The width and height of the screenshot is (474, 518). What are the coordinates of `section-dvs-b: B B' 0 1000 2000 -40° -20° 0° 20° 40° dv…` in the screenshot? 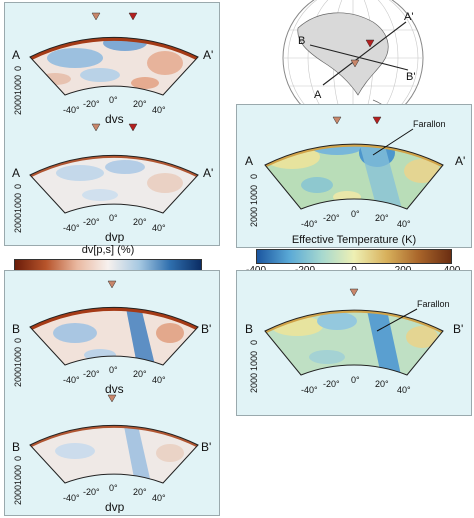 It's located at (111, 337).